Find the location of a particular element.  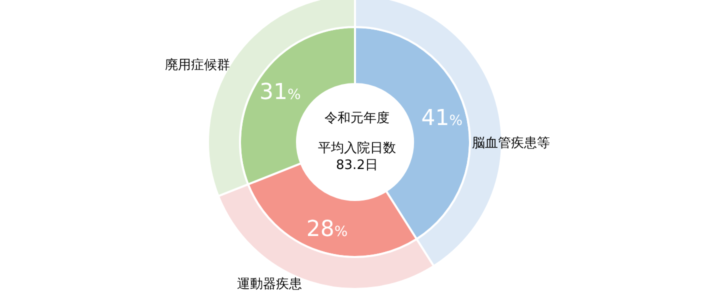

data-label: 31% is located at coordinates (280, 93).